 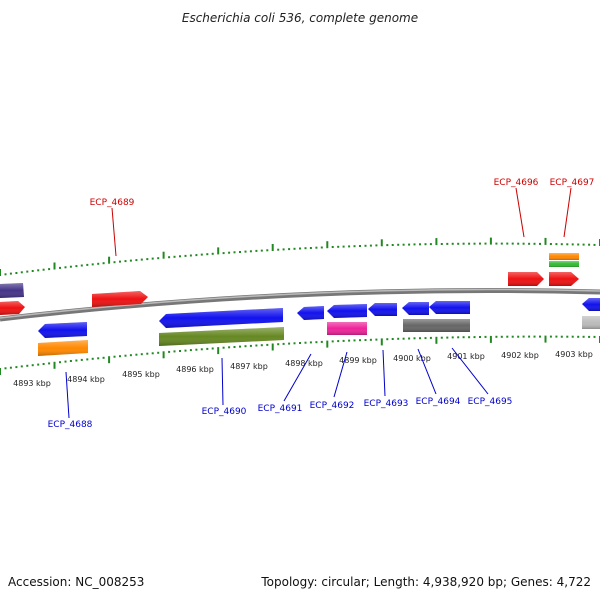 What do you see at coordinates (195, 369) in the screenshot?
I see `kbp-label: 4896 kbp` at bounding box center [195, 369].